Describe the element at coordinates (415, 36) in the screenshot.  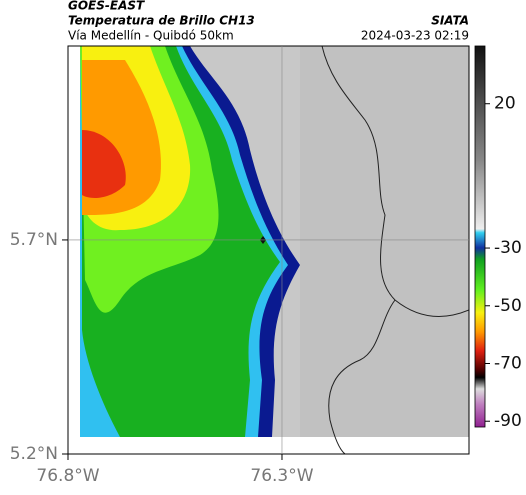
I see `timestamp: 2024-03-23 02:19` at that location.